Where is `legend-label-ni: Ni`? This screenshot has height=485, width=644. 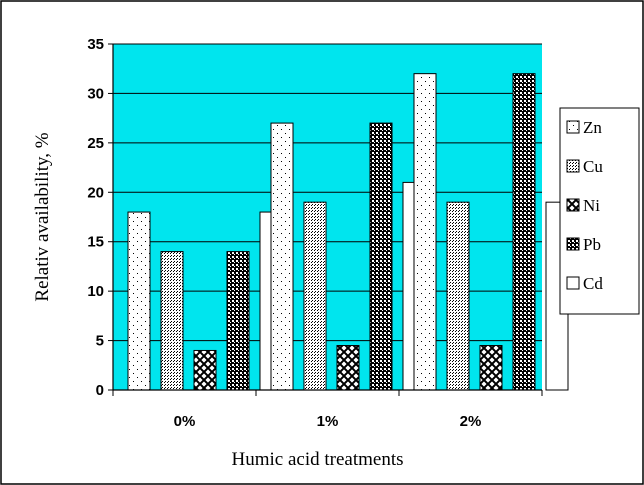 legend-label-ni: Ni is located at coordinates (591, 205).